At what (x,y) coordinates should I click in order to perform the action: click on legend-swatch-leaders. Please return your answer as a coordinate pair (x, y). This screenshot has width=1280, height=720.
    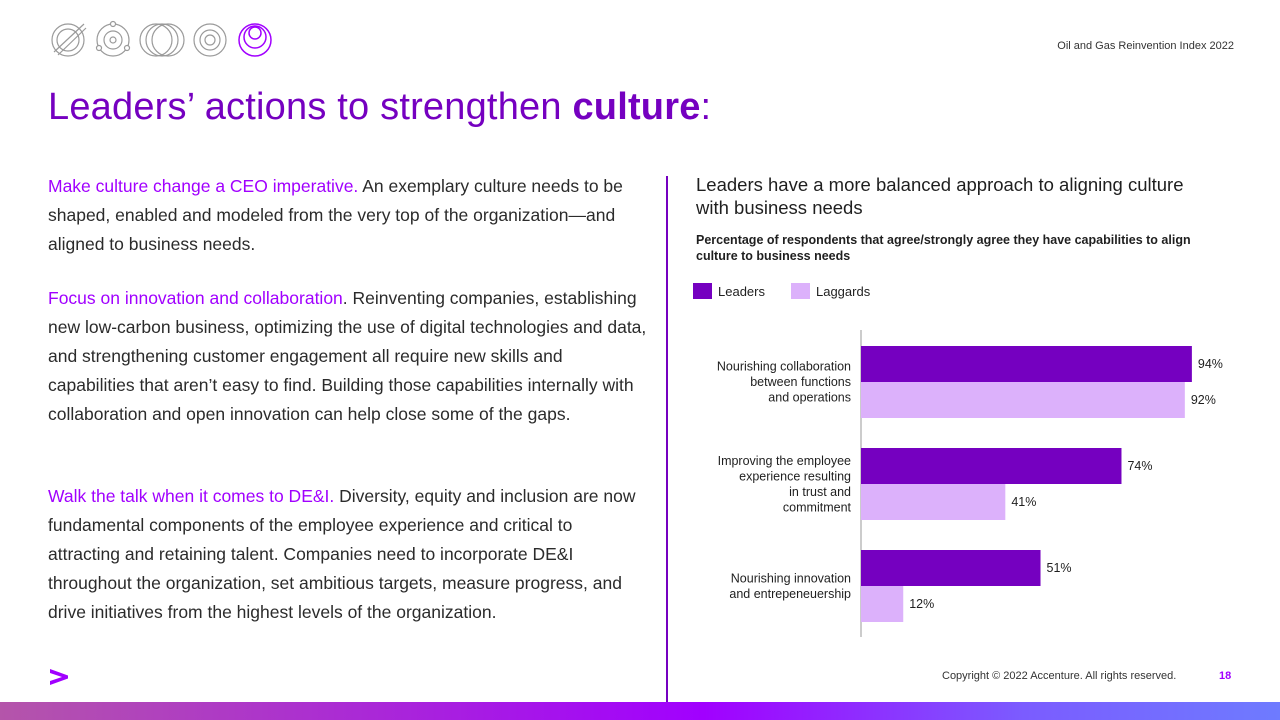
    Looking at the image, I should click on (702, 291).